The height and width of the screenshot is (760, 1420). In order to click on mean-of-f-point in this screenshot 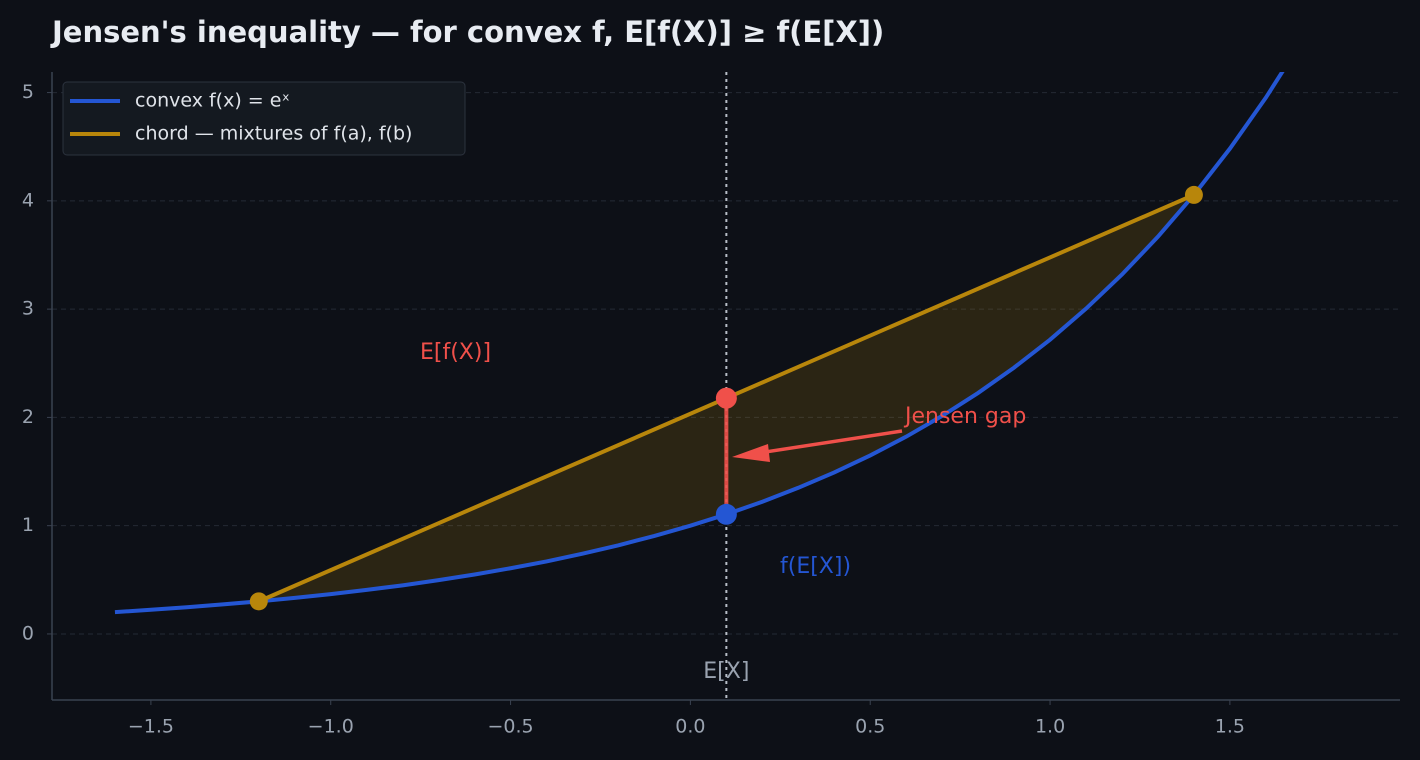, I will do `click(726, 398)`.